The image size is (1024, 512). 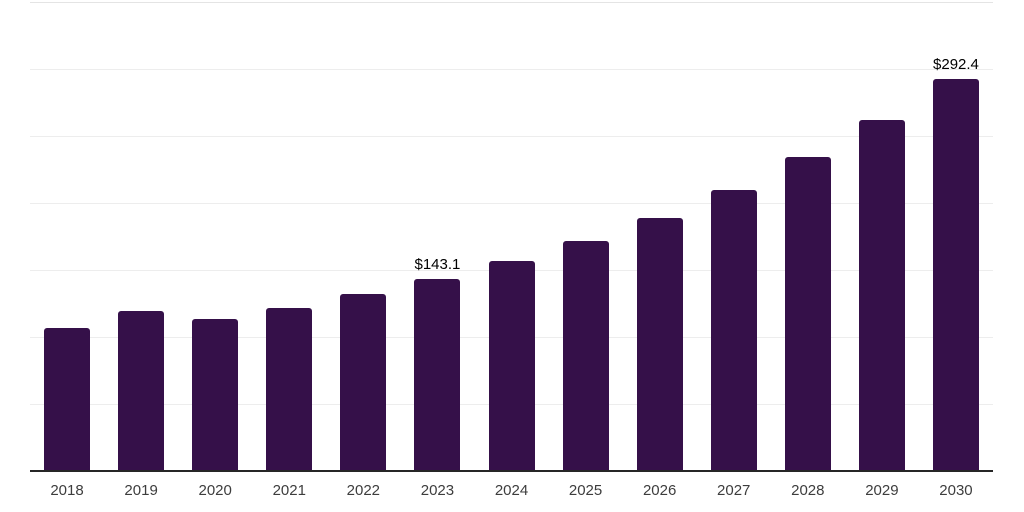 I want to click on x-axis-label-2019: 2019, so click(x=141, y=490).